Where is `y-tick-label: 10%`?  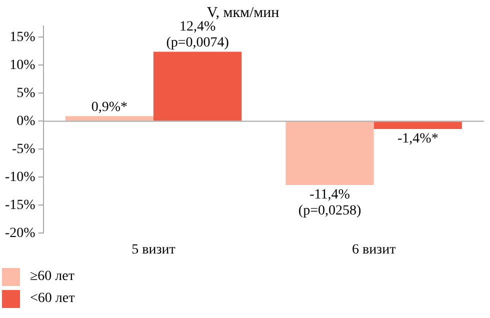
y-tick-label: 10% is located at coordinates (23, 65).